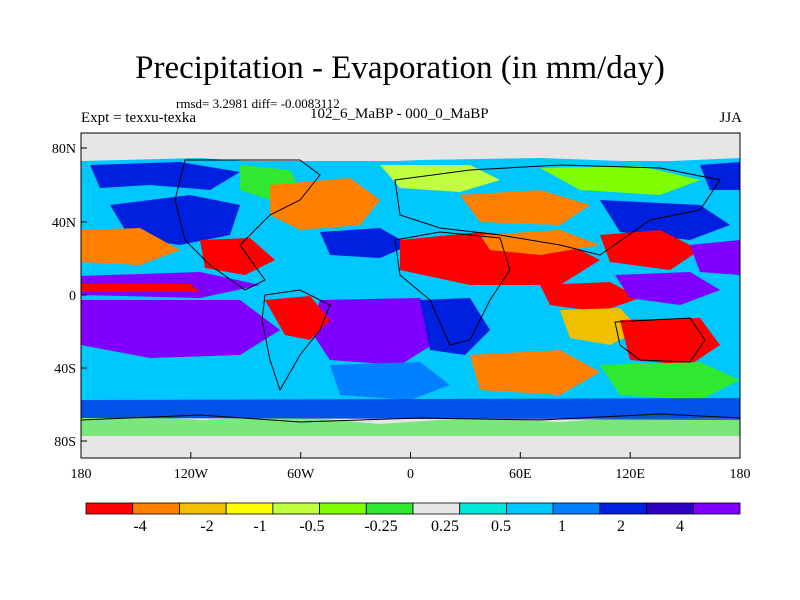 The height and width of the screenshot is (600, 800). I want to click on south-pacific-purple, so click(180, 329).